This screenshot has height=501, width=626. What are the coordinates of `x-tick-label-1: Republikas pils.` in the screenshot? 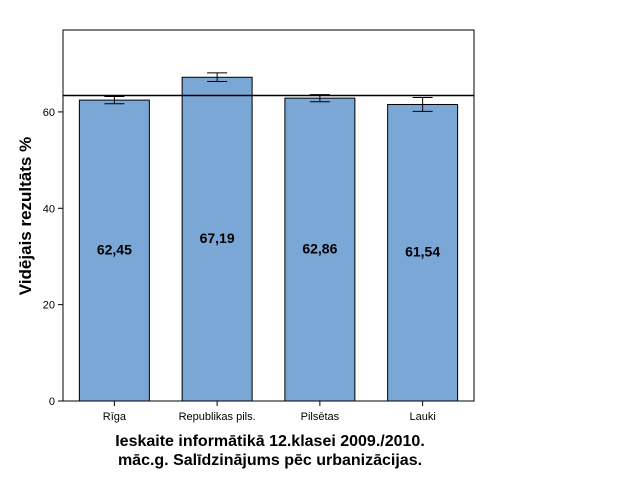 It's located at (217, 417).